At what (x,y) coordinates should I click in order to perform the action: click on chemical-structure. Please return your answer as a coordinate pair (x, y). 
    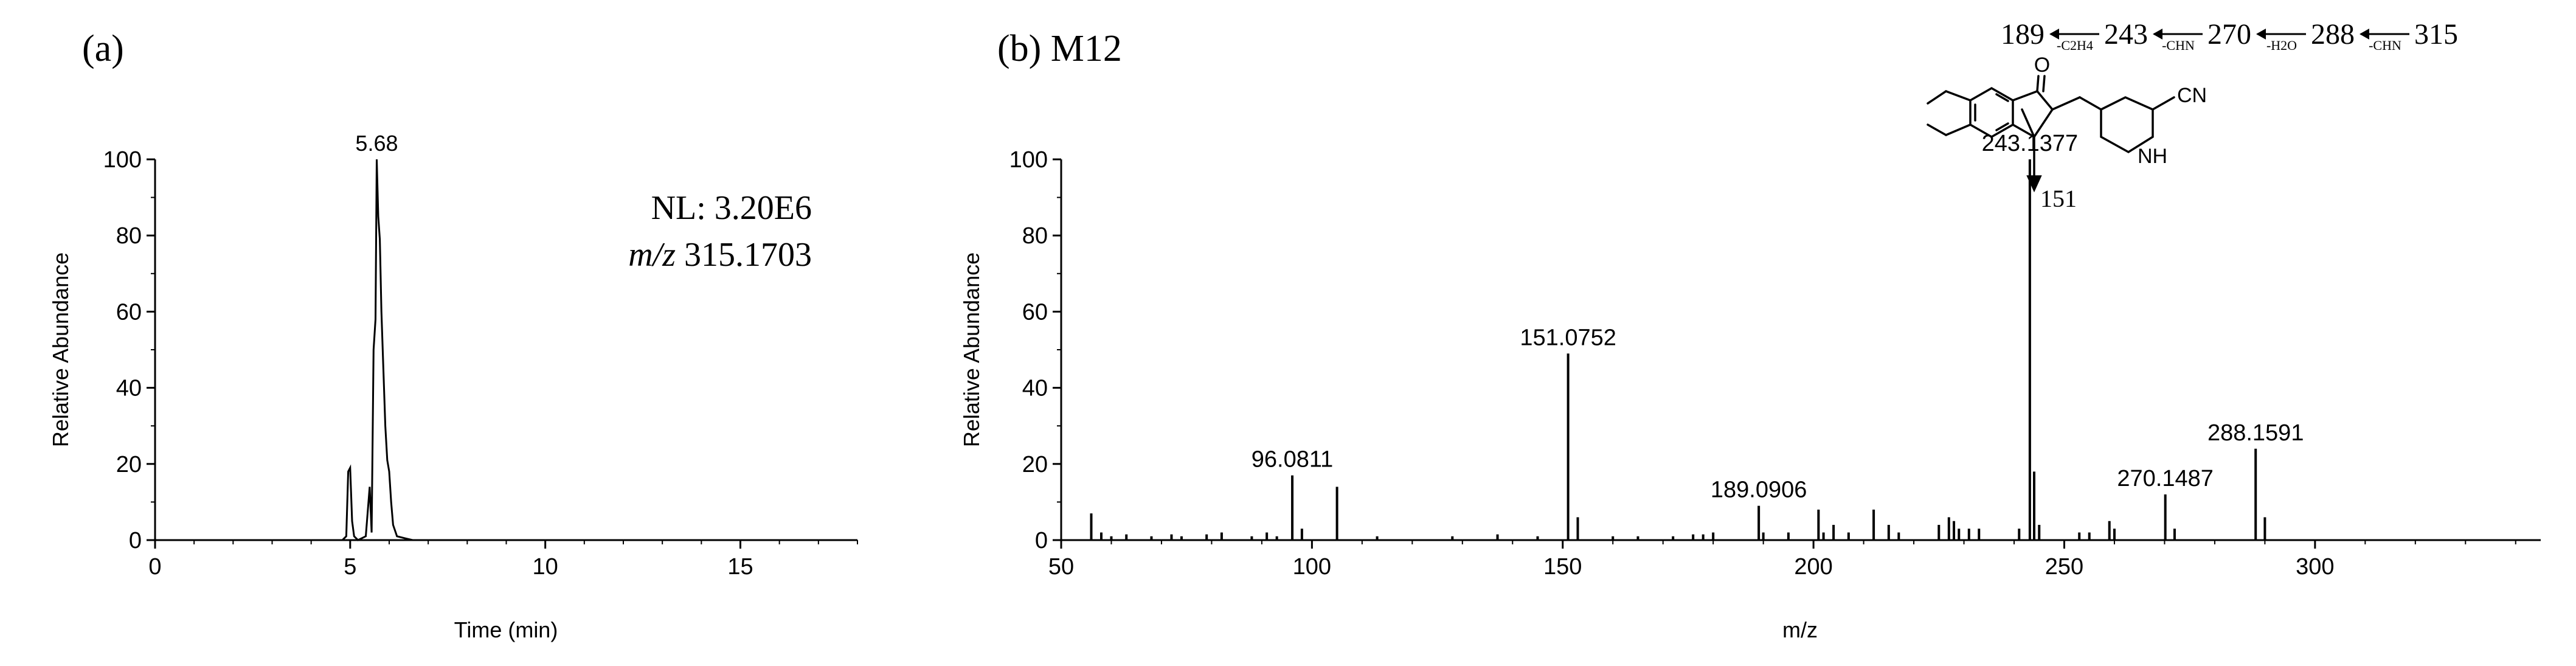
    Looking at the image, I should click on (2051, 134).